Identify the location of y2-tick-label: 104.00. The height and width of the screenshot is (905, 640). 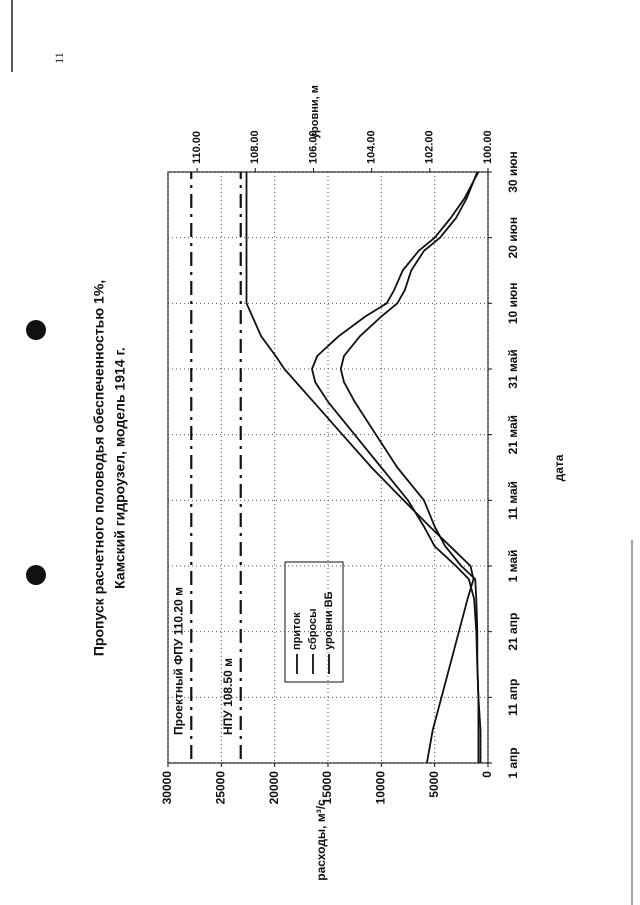
(372, 147).